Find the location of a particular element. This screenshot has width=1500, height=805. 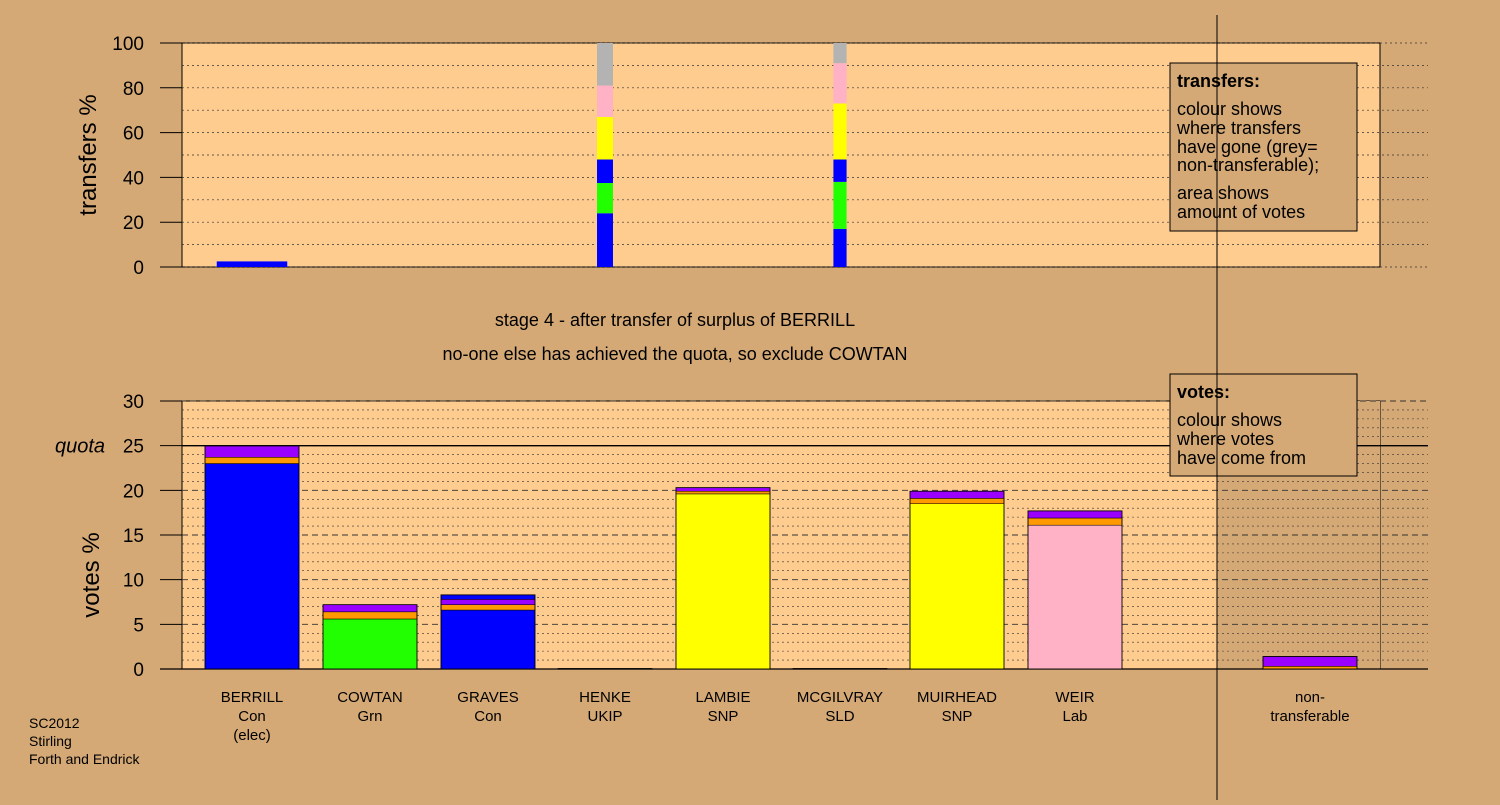

candidate-label-line: LAMBIE is located at coordinates (722, 697).